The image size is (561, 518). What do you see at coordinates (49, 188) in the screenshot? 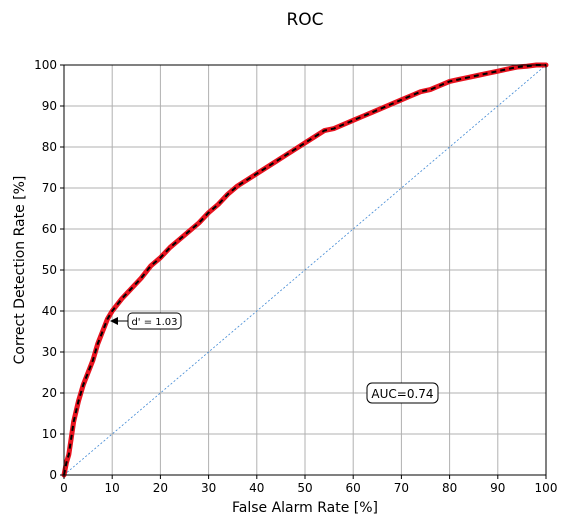
I see `y-tick-label: 70` at bounding box center [49, 188].